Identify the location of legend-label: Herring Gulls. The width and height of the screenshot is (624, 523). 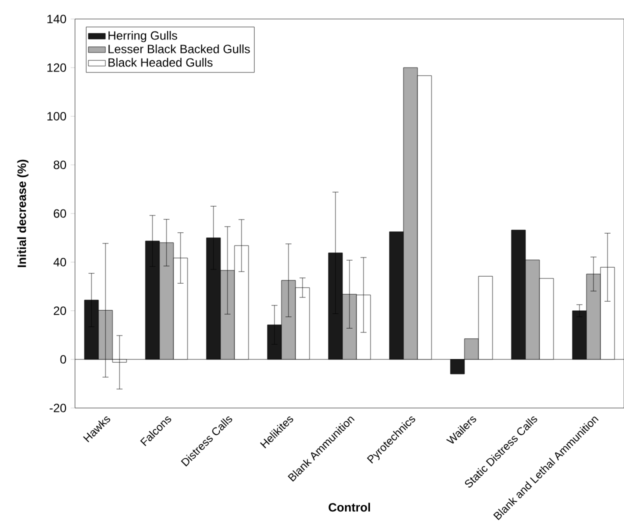
(143, 36).